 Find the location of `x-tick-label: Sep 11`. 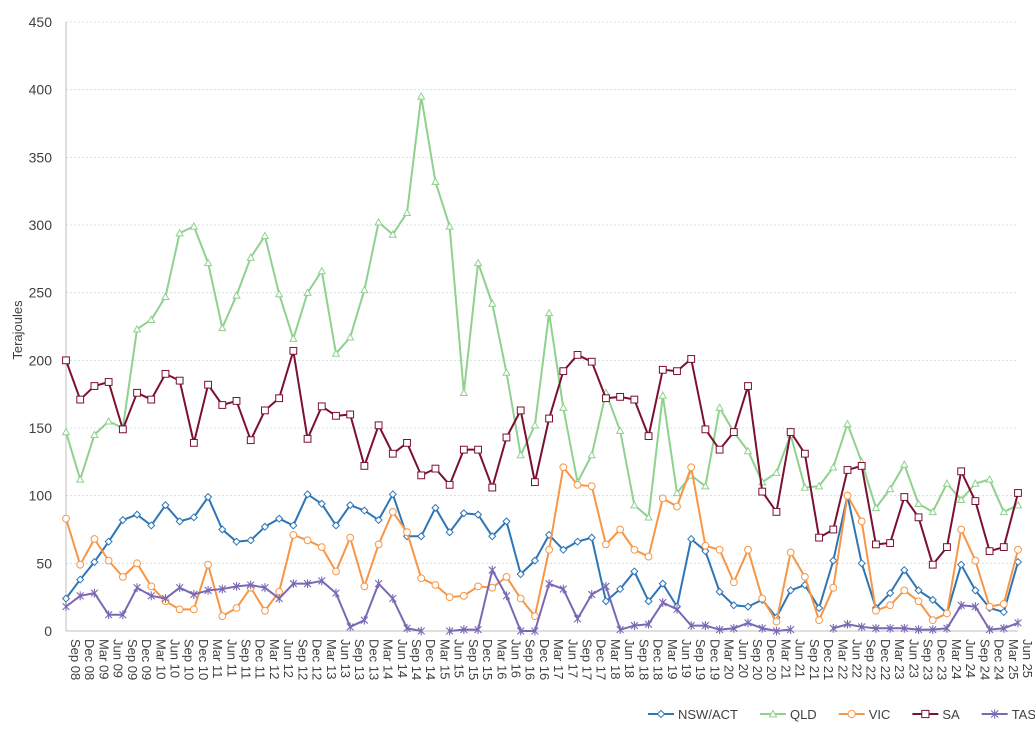

x-tick-label: Sep 11 is located at coordinates (246, 659).